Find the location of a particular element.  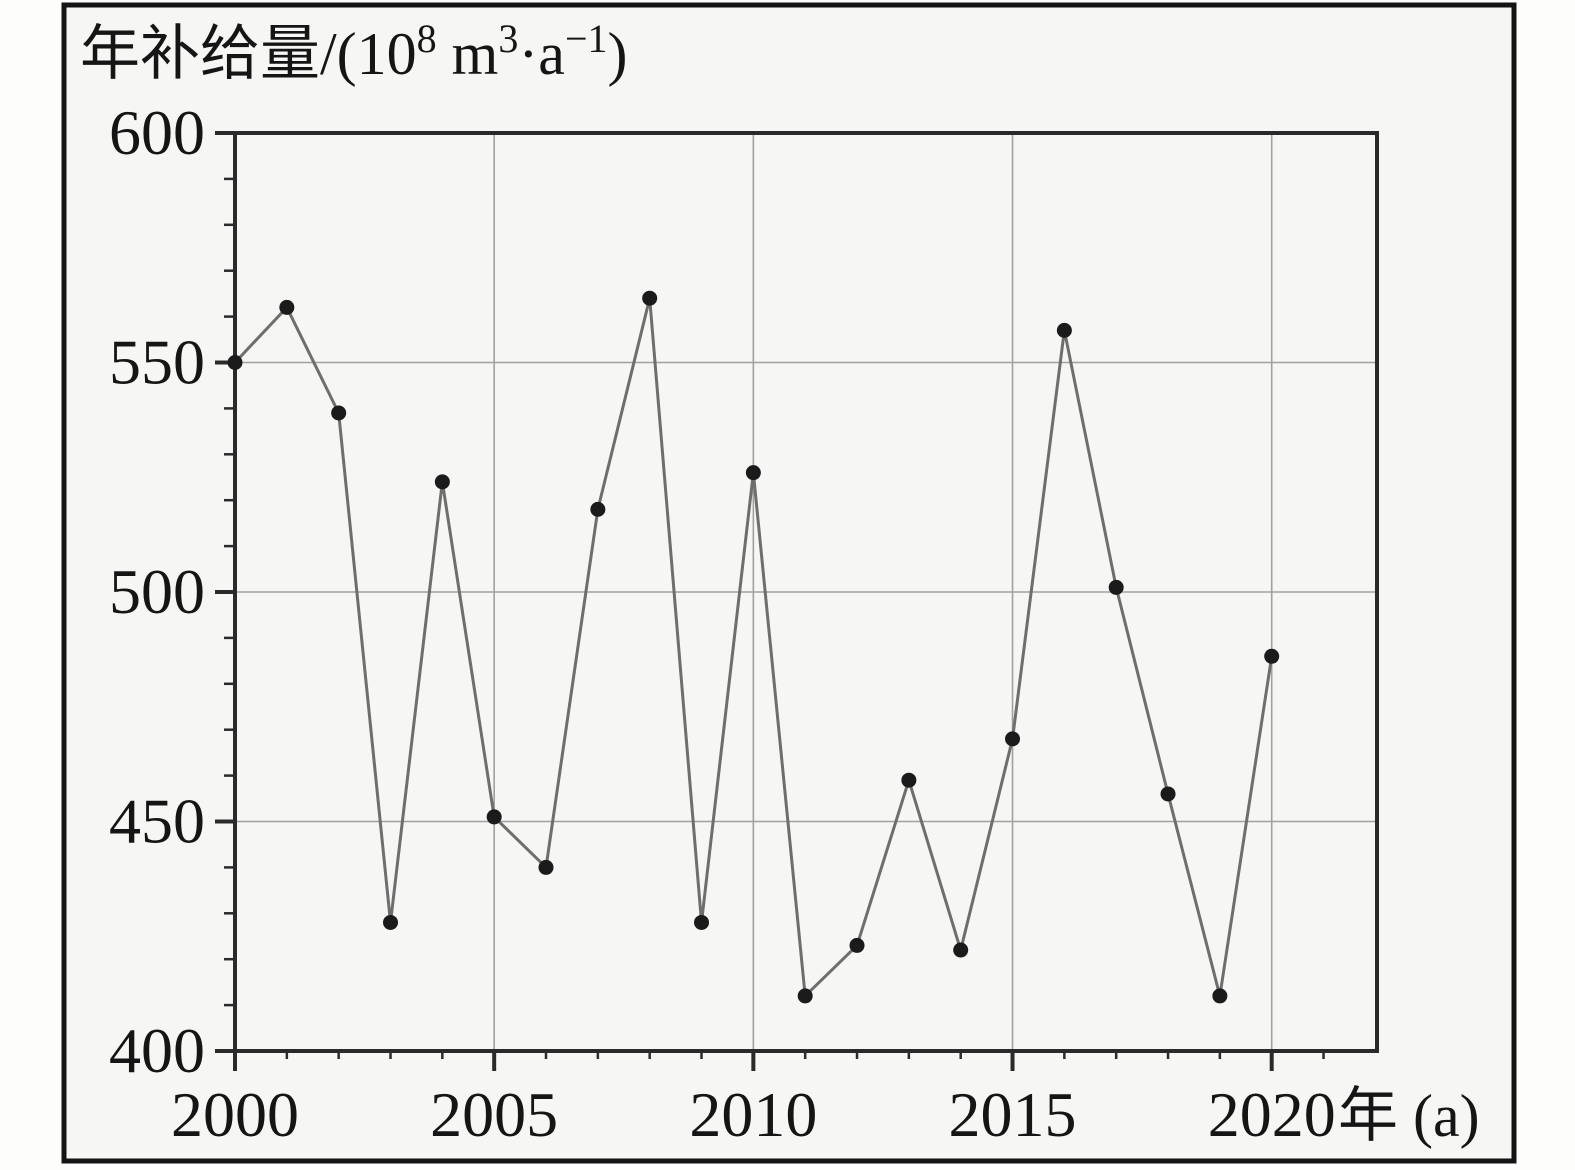

y-tick-label: 450 is located at coordinates (157, 821).